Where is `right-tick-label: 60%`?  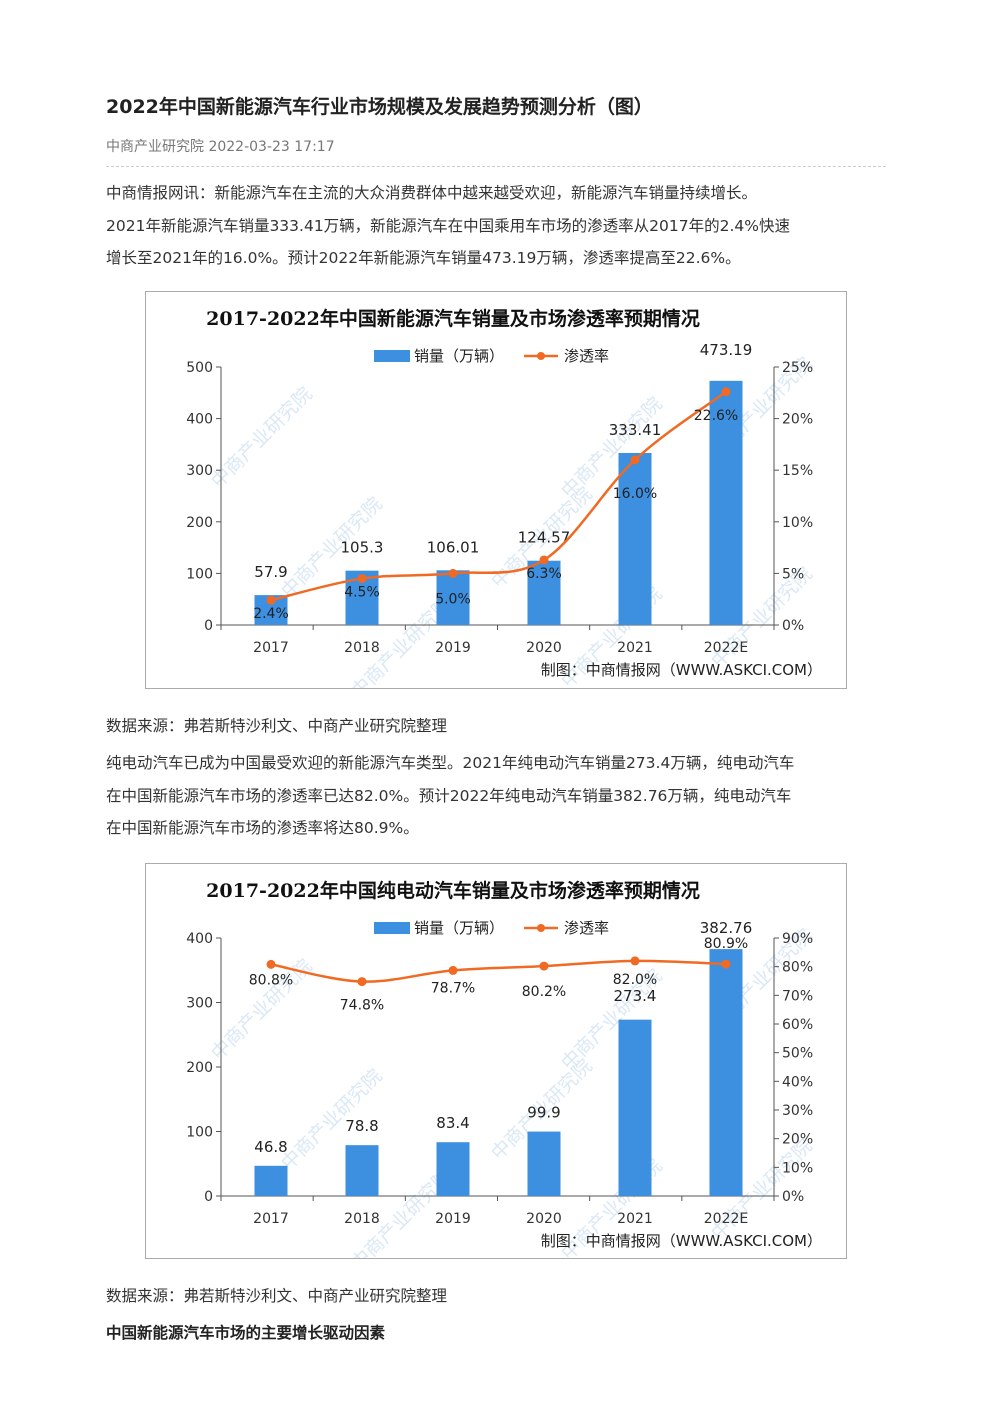
right-tick-label: 60% is located at coordinates (797, 1025).